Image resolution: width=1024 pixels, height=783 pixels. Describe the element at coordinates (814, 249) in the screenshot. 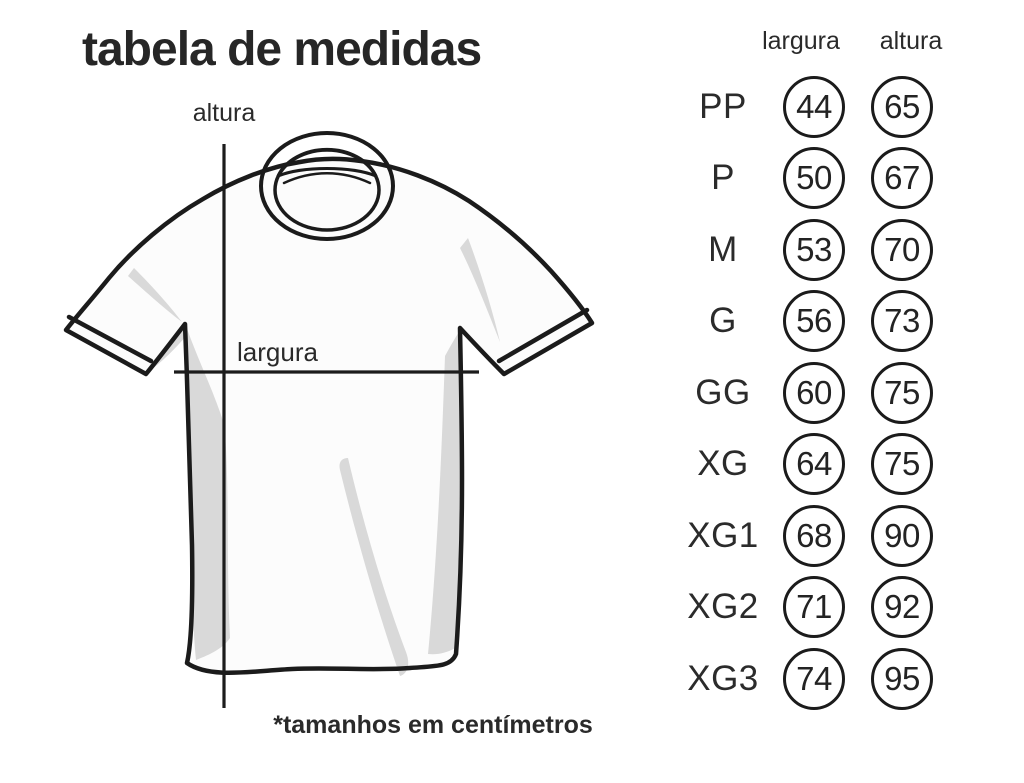

I see `largura-value-circle: 53` at that location.